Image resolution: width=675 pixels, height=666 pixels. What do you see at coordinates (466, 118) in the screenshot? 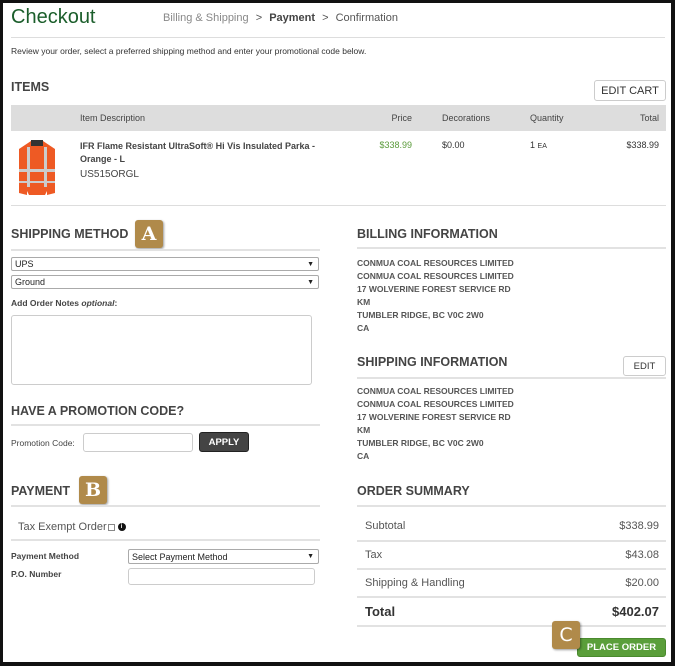
I see `col-decorations: Decorations` at bounding box center [466, 118].